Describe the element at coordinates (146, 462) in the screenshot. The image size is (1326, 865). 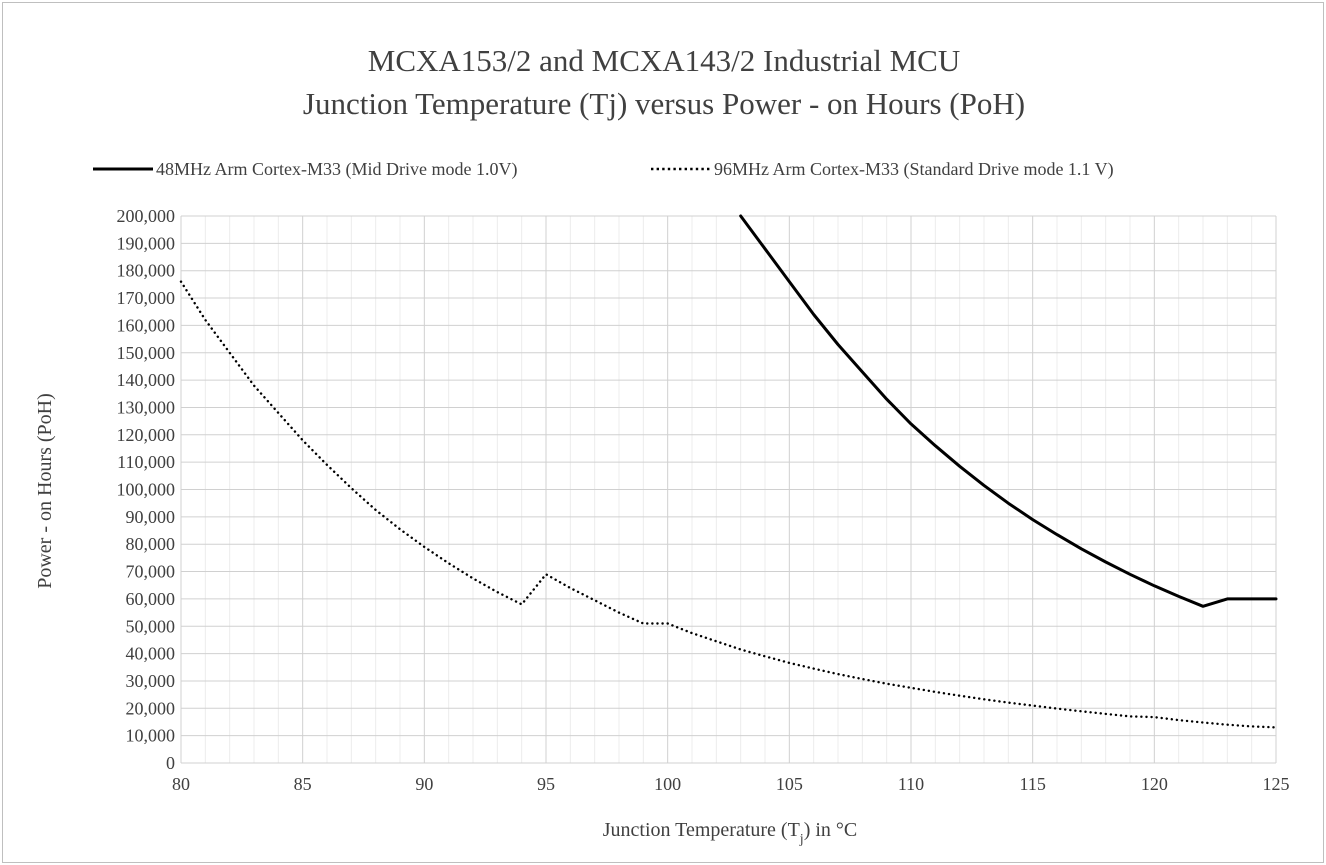
I see `y-tick-label: 110,000` at that location.